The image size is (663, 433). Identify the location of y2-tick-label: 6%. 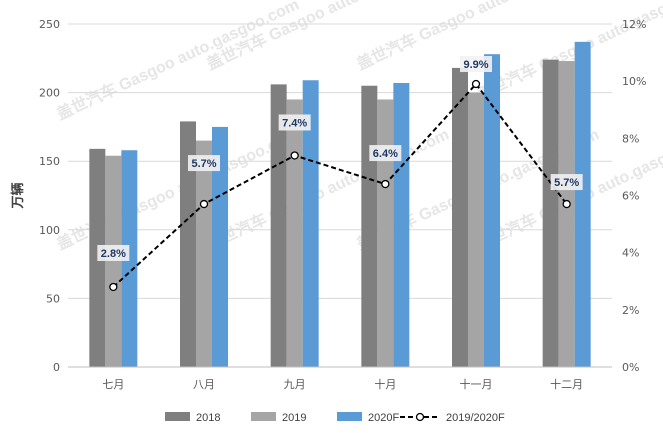
(630, 196).